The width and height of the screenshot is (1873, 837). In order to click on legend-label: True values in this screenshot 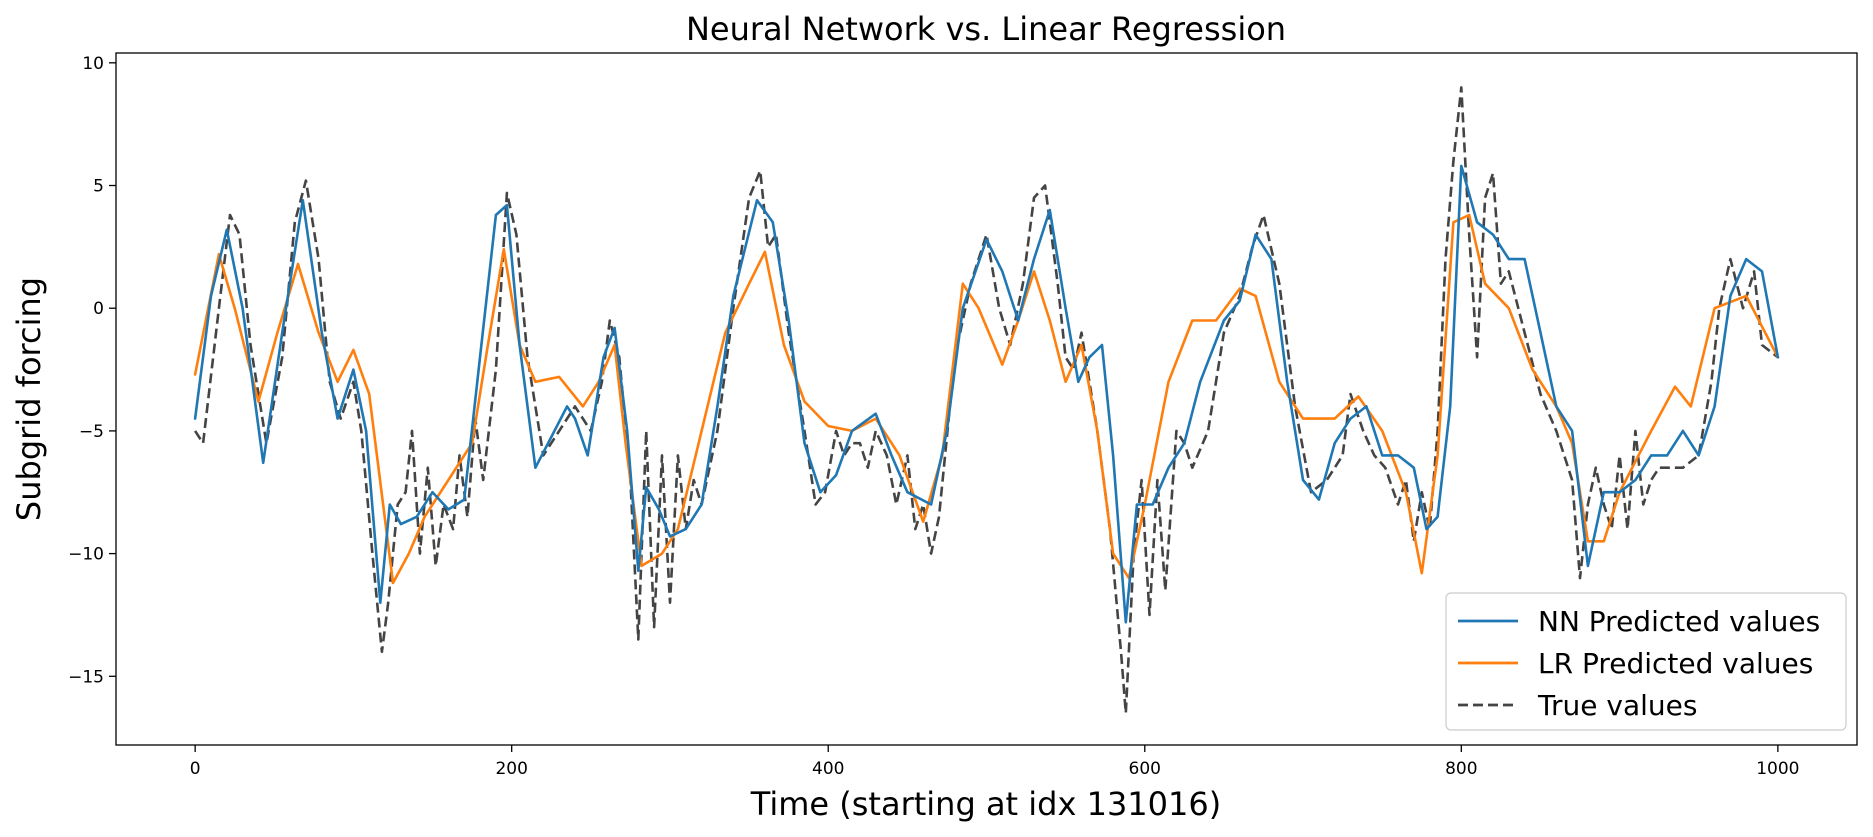, I will do `click(1617, 705)`.